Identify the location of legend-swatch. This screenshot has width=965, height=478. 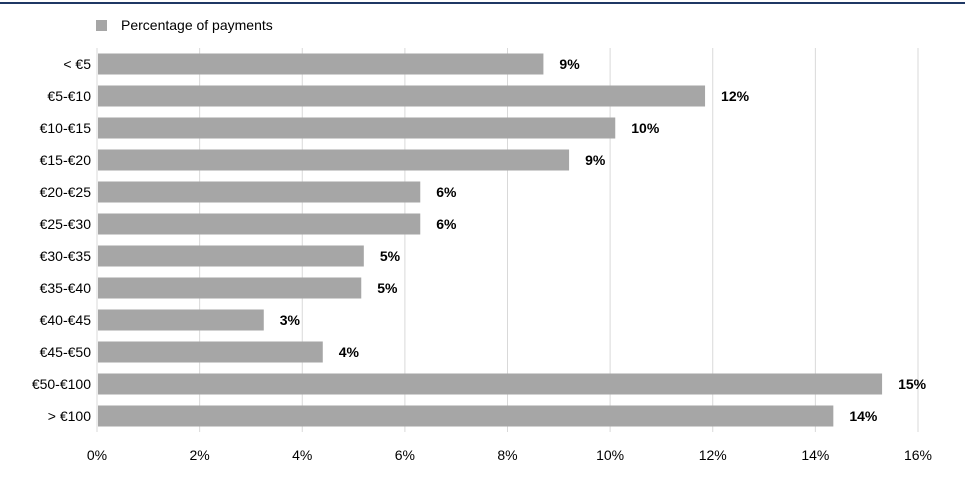
(101, 25).